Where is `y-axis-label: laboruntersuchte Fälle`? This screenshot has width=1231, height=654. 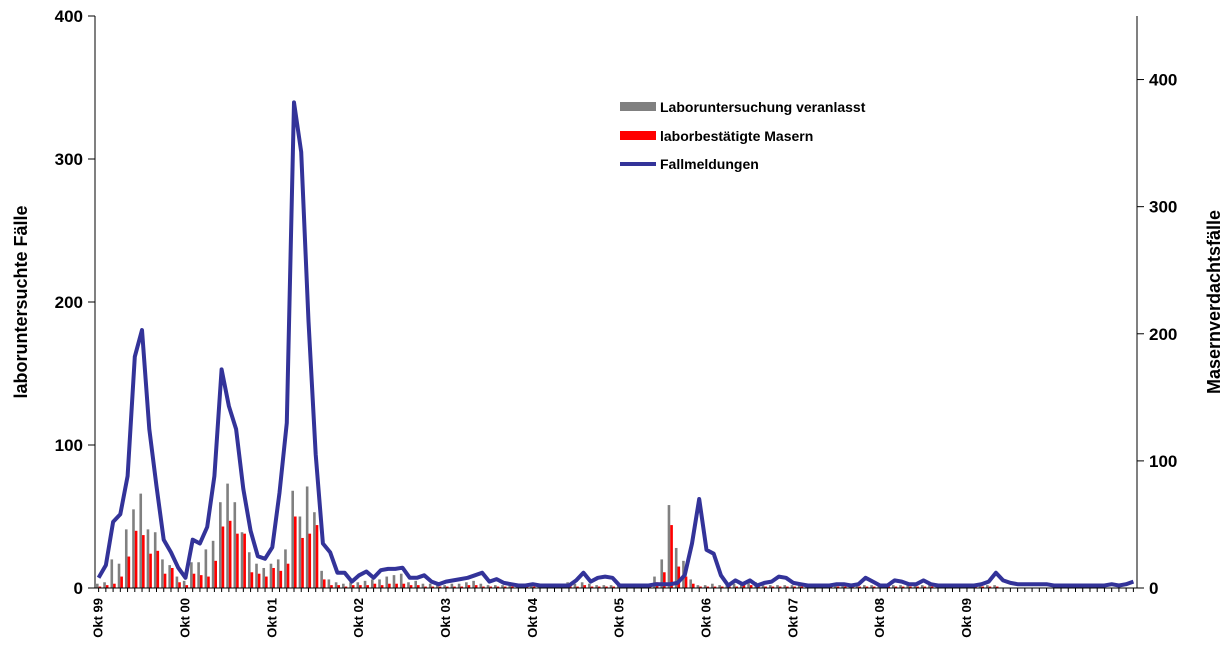
y-axis-label: laboruntersuchte Fälle is located at coordinates (21, 301).